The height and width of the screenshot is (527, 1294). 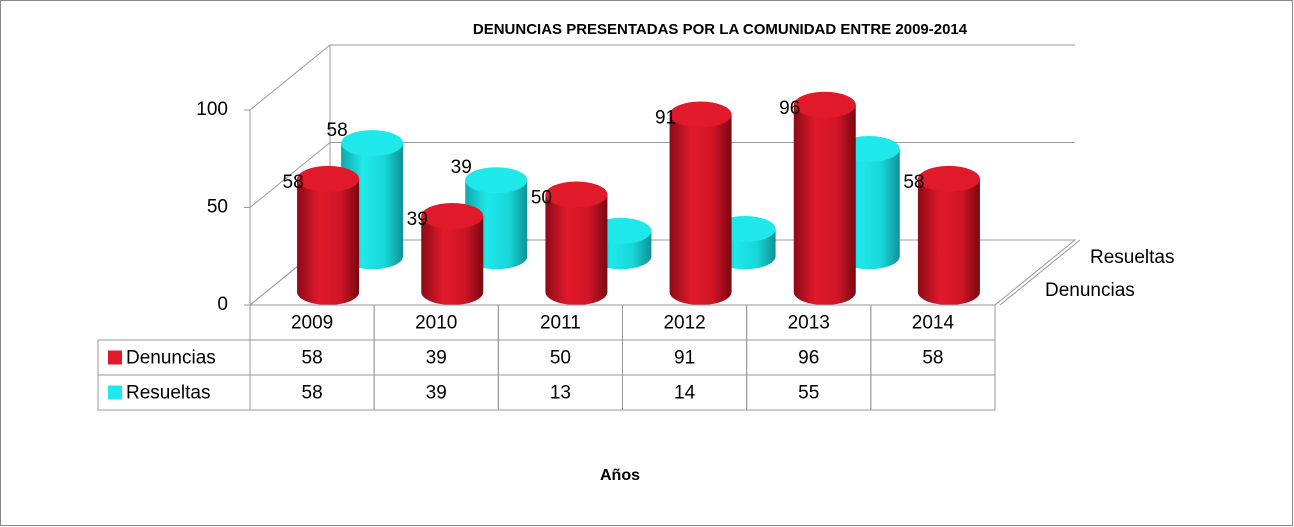 I want to click on legend-label: Resueltas, so click(x=168, y=393).